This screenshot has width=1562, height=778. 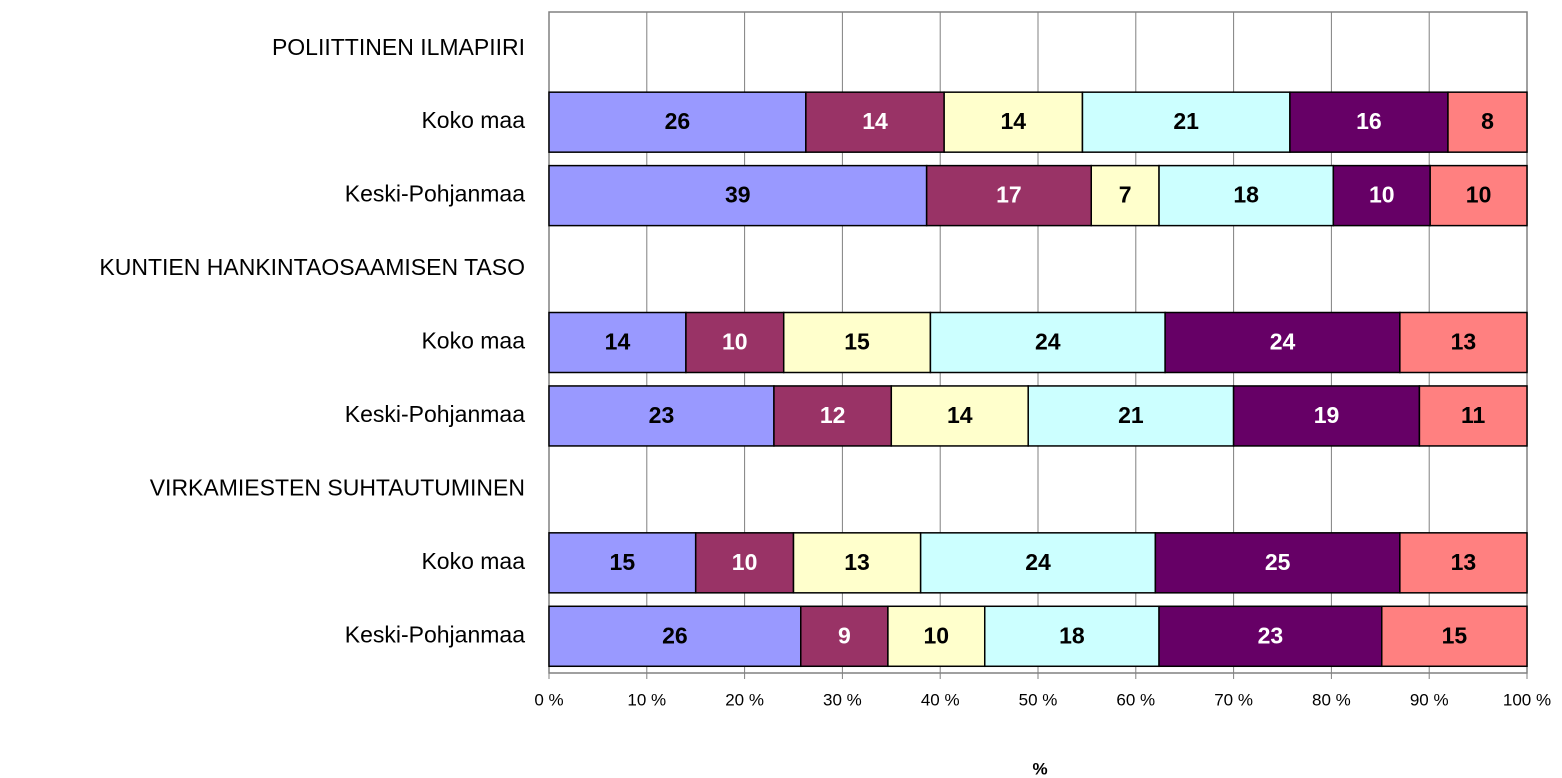 I want to click on x-tick-label: 20 %, so click(x=744, y=699).